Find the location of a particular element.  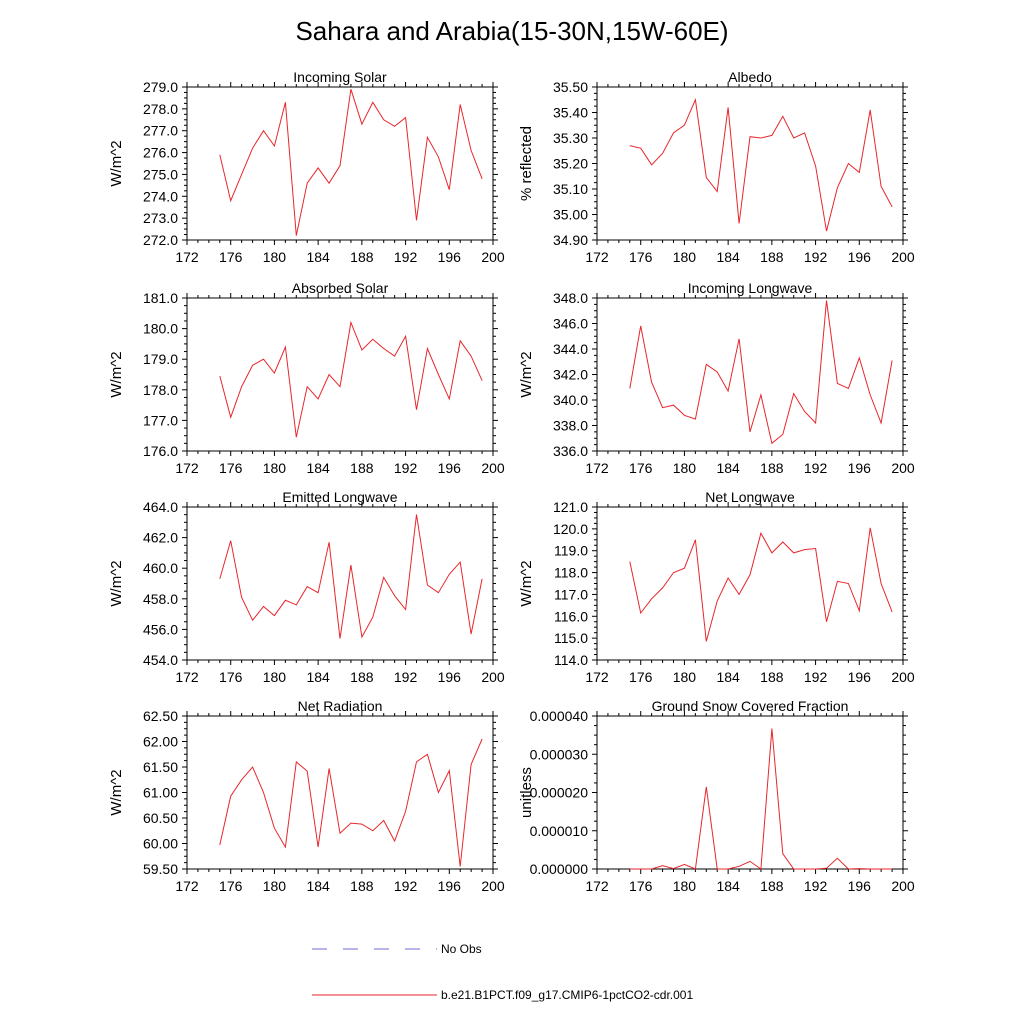

y-tick-label: 462.0 is located at coordinates (160, 538).